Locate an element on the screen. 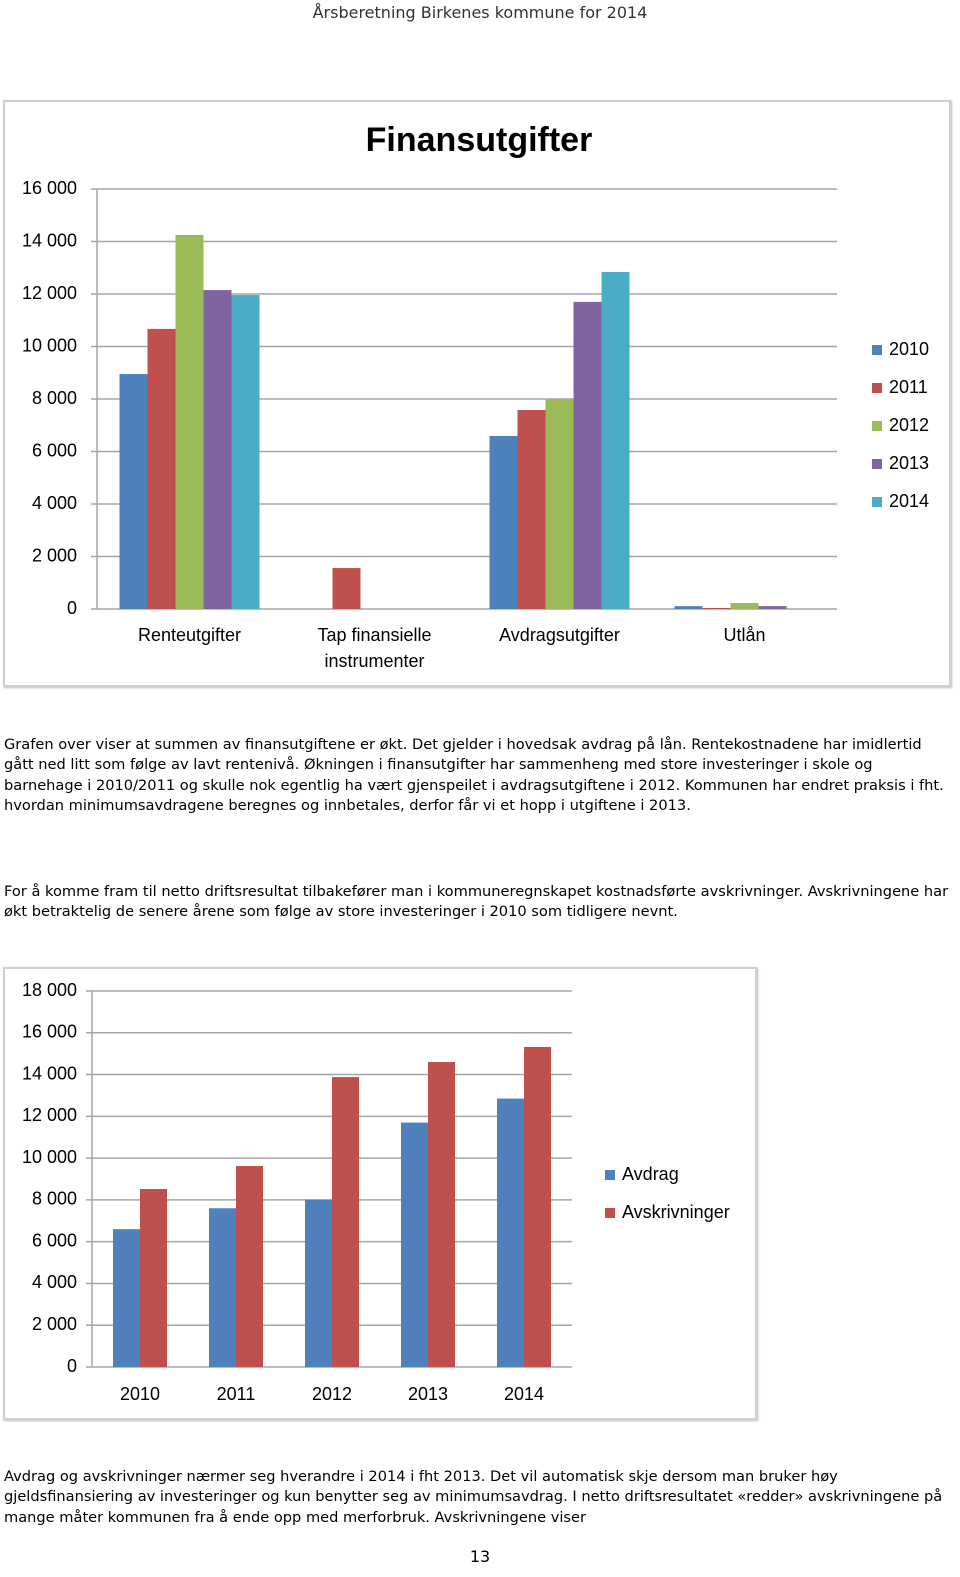  legend-label: 2010 is located at coordinates (909, 349).